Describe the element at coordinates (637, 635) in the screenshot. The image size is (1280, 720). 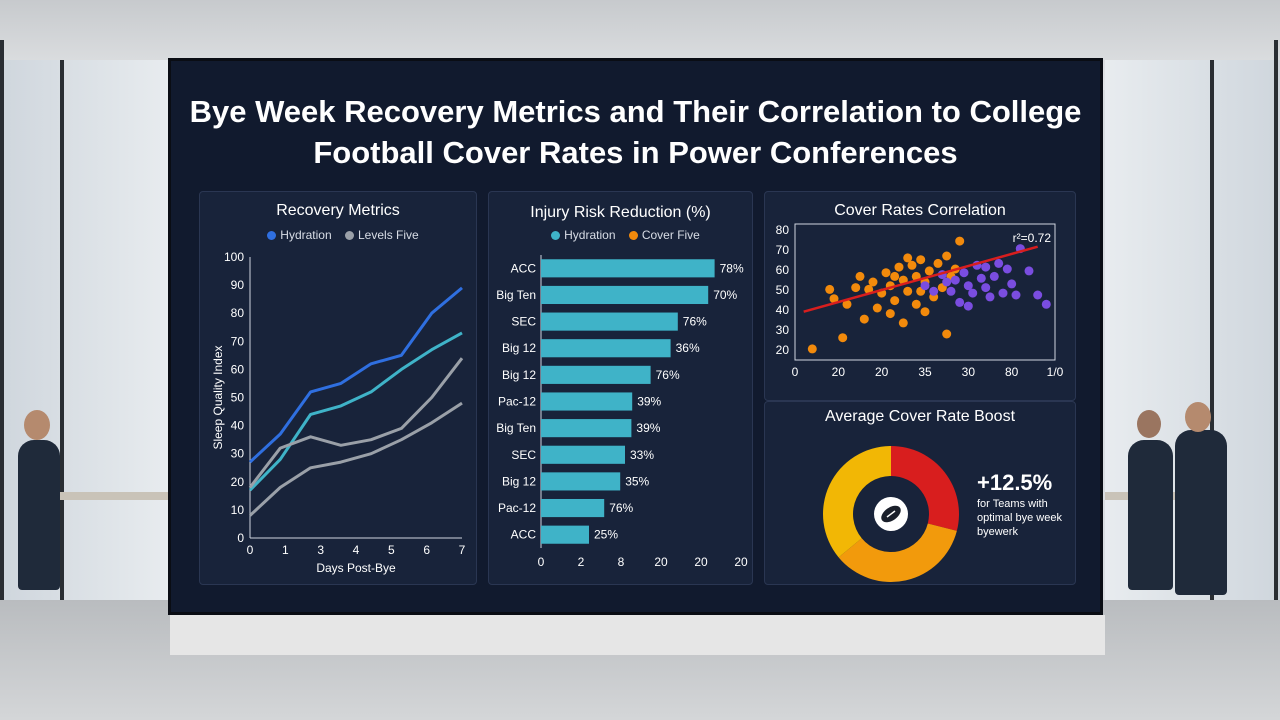
I see `wall-base` at that location.